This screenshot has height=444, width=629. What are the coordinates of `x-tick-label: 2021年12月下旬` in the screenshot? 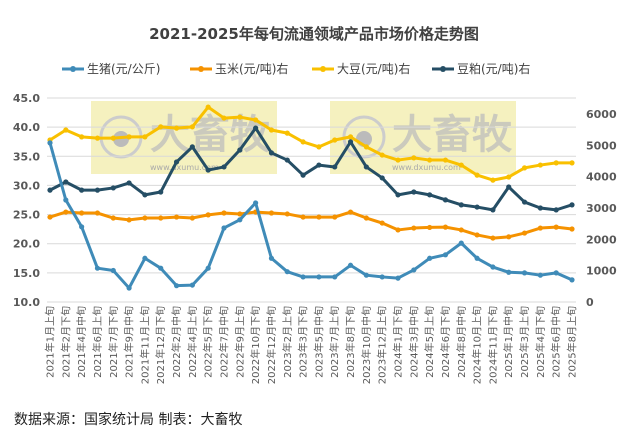 It's located at (160, 345).